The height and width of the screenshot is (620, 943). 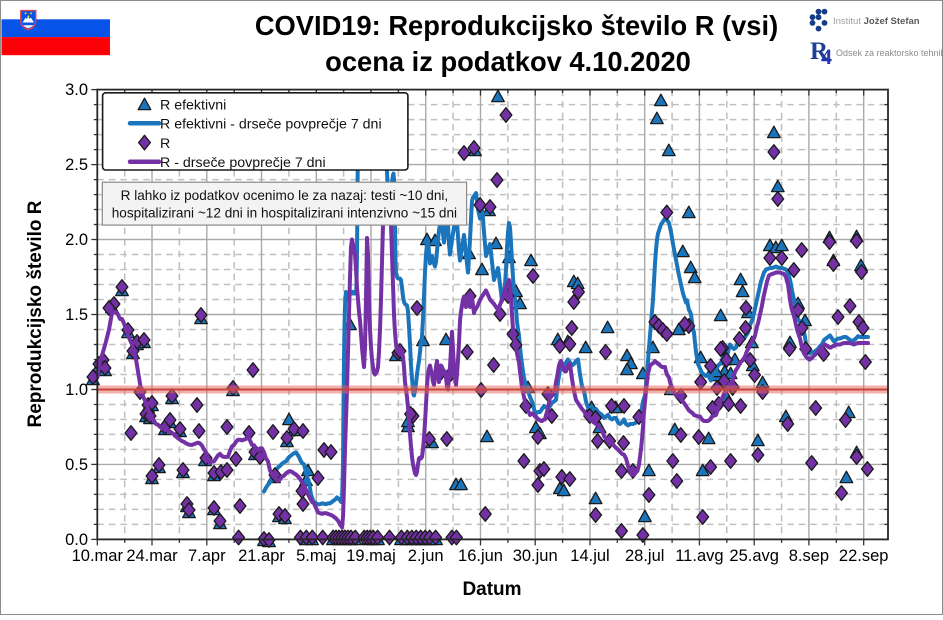 What do you see at coordinates (207, 556) in the screenshot?
I see `svg-text: 7.apr` at bounding box center [207, 556].